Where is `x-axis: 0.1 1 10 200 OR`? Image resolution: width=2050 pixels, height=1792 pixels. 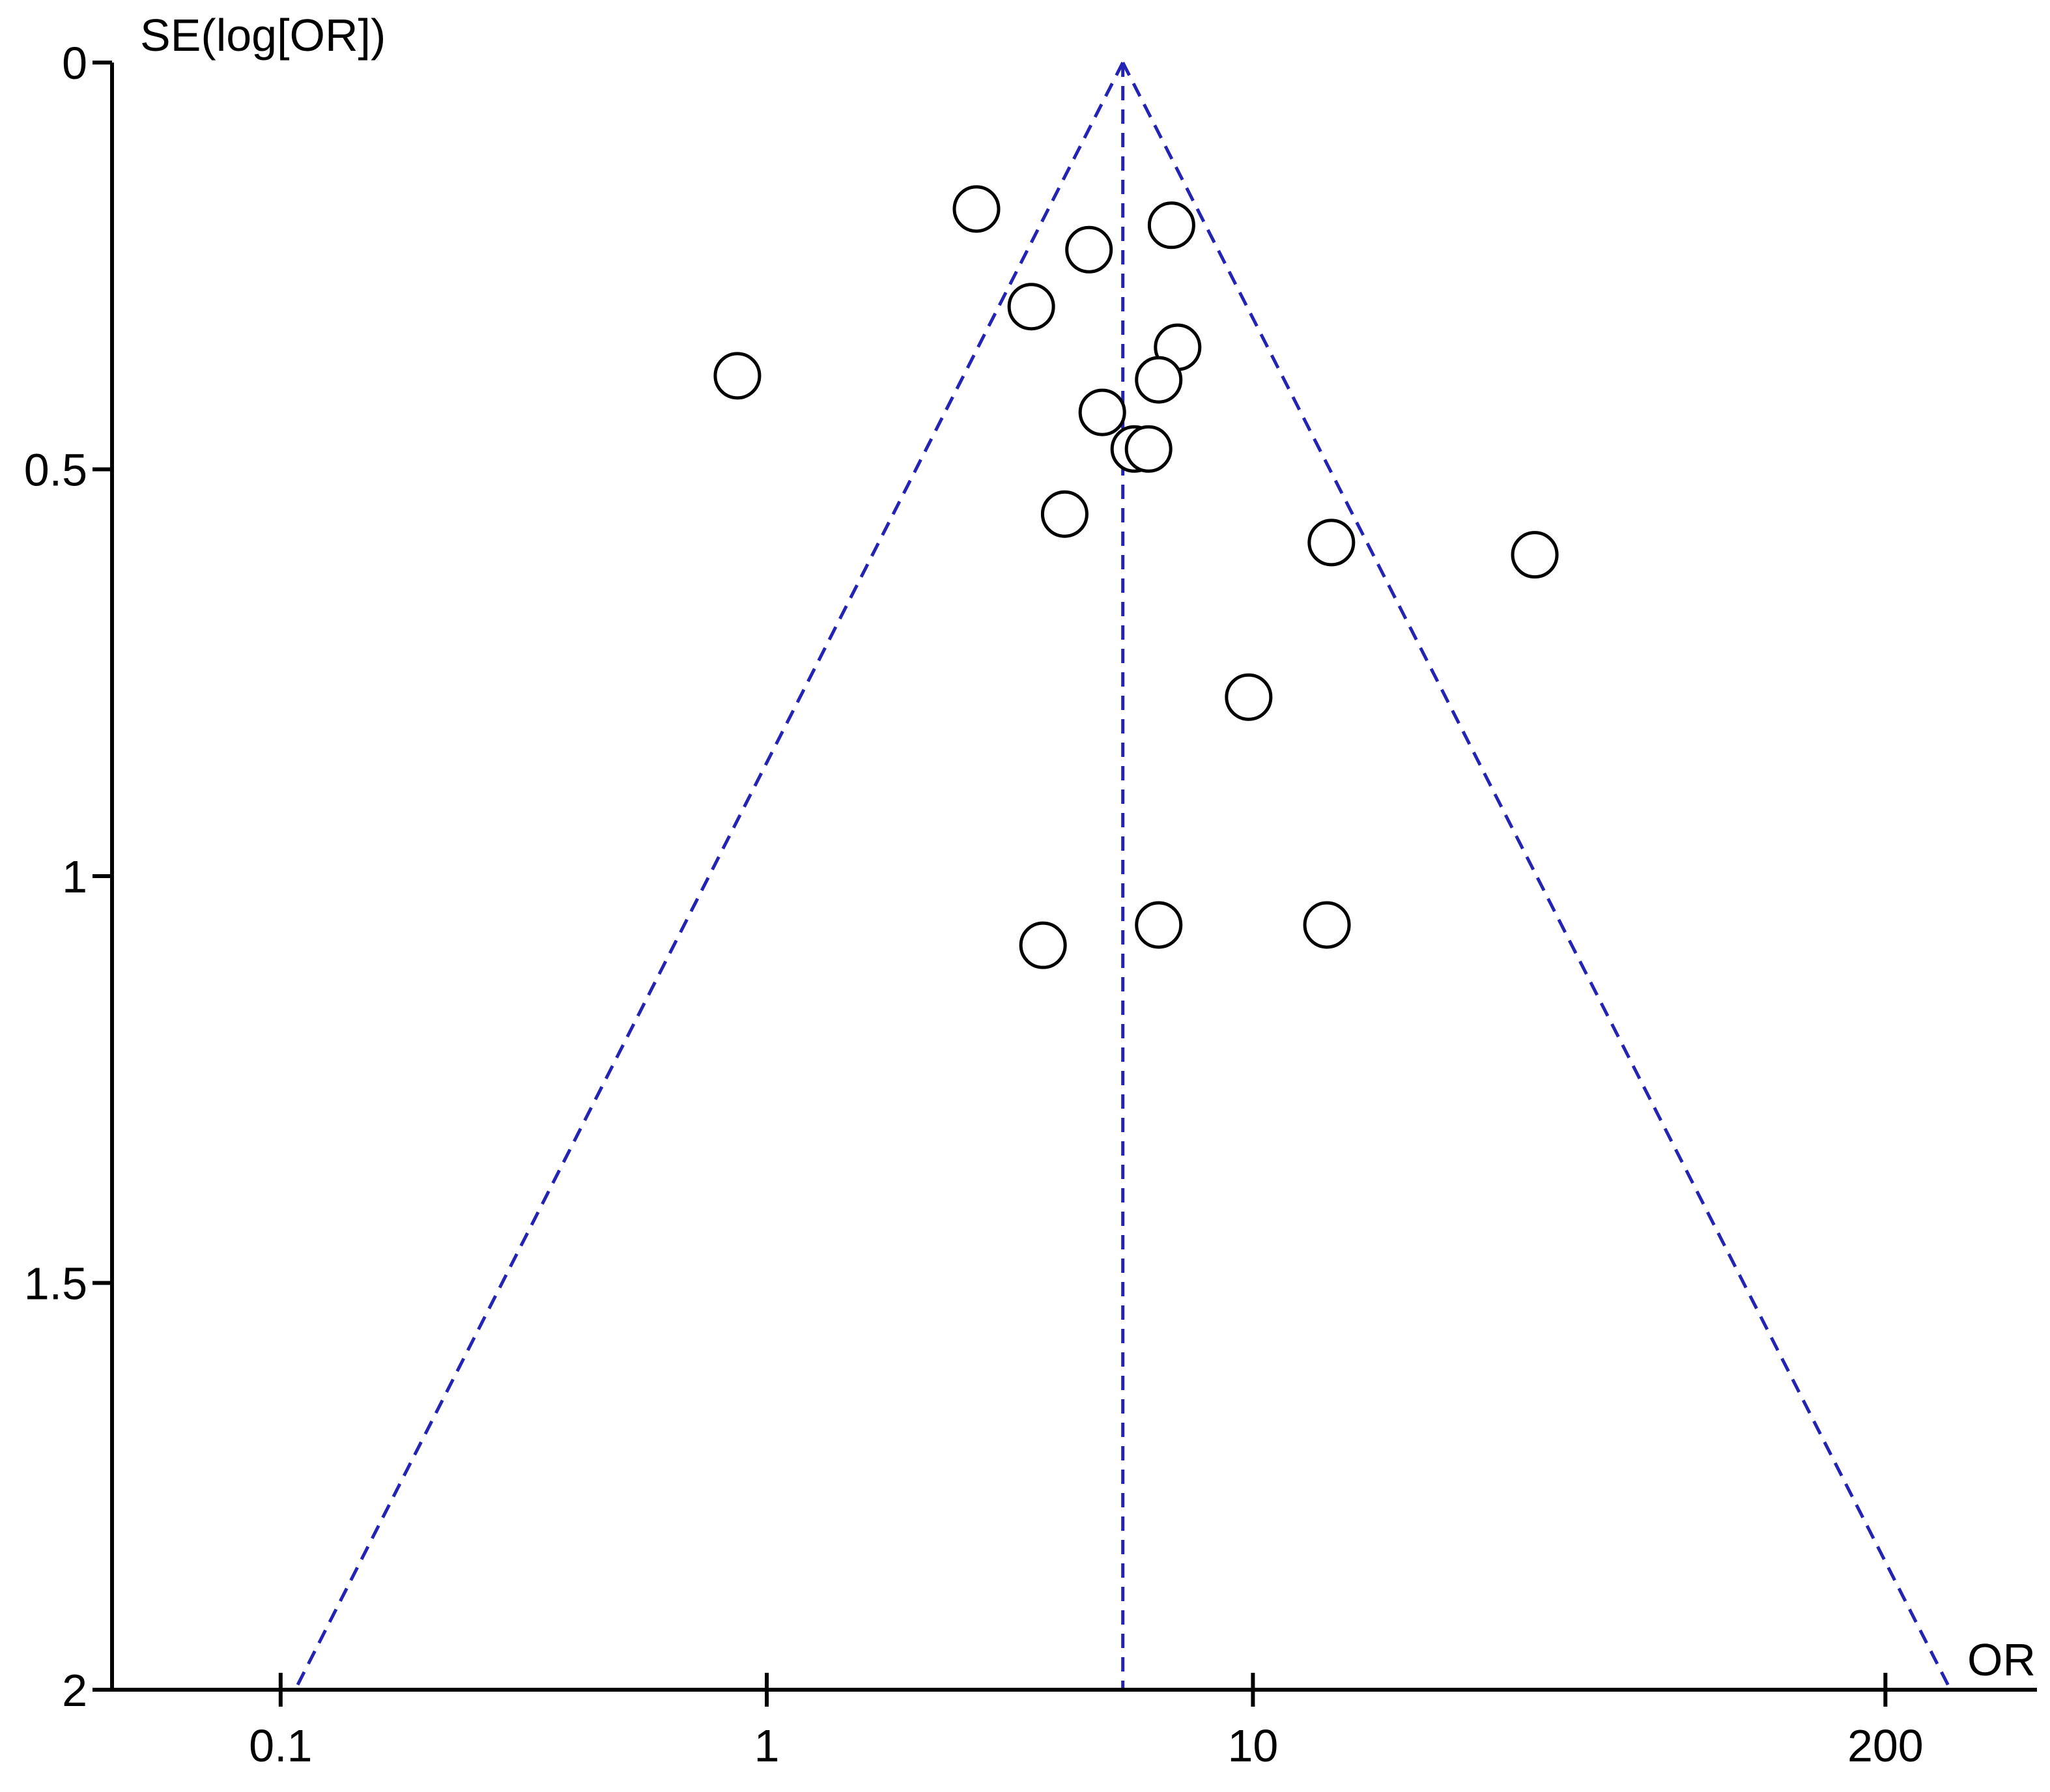 x-axis: 0.1 1 10 200 OR is located at coordinates (1074, 1703).